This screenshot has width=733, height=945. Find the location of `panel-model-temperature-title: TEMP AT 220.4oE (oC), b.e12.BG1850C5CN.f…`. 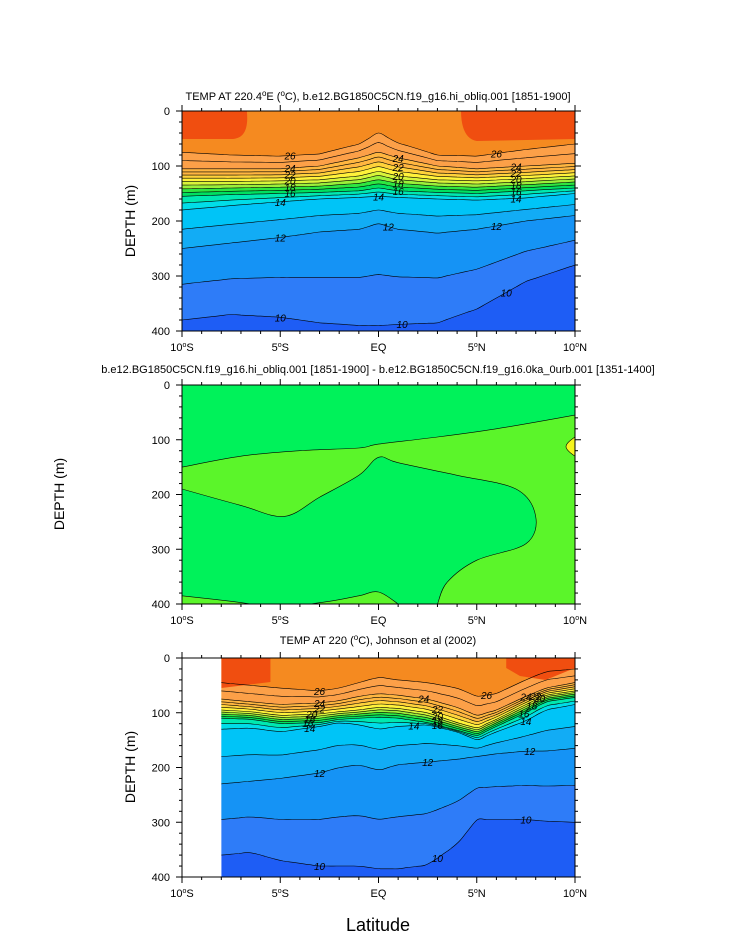

panel-model-temperature-title: TEMP AT 220.4oE (oC), b.e12.BG1850C5CN.f… is located at coordinates (378, 96).